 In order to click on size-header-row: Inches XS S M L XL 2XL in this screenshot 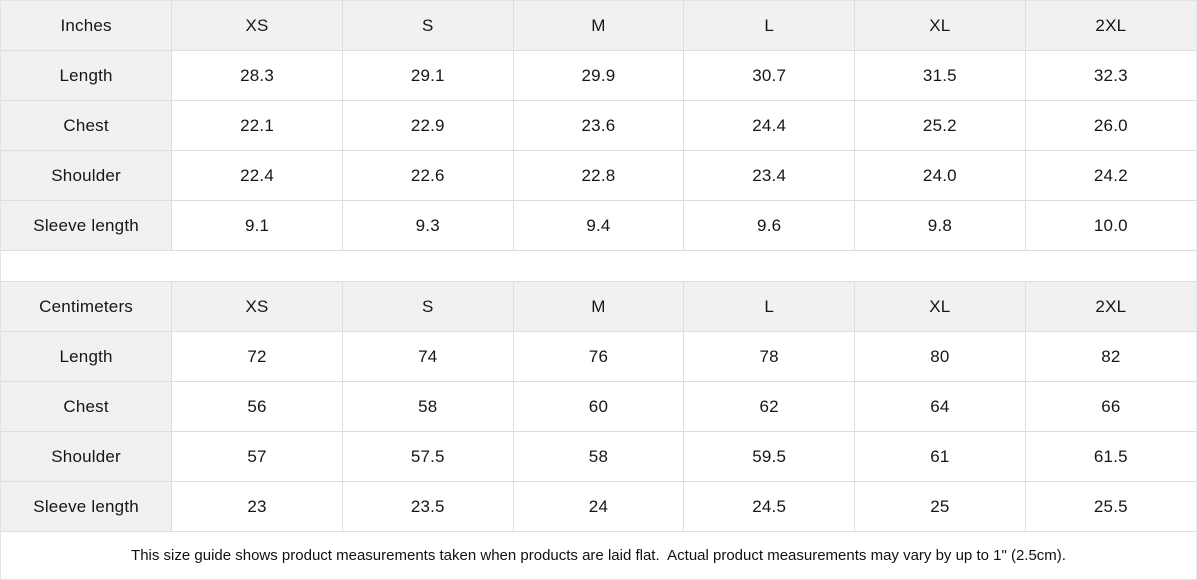, I will do `click(598, 26)`.